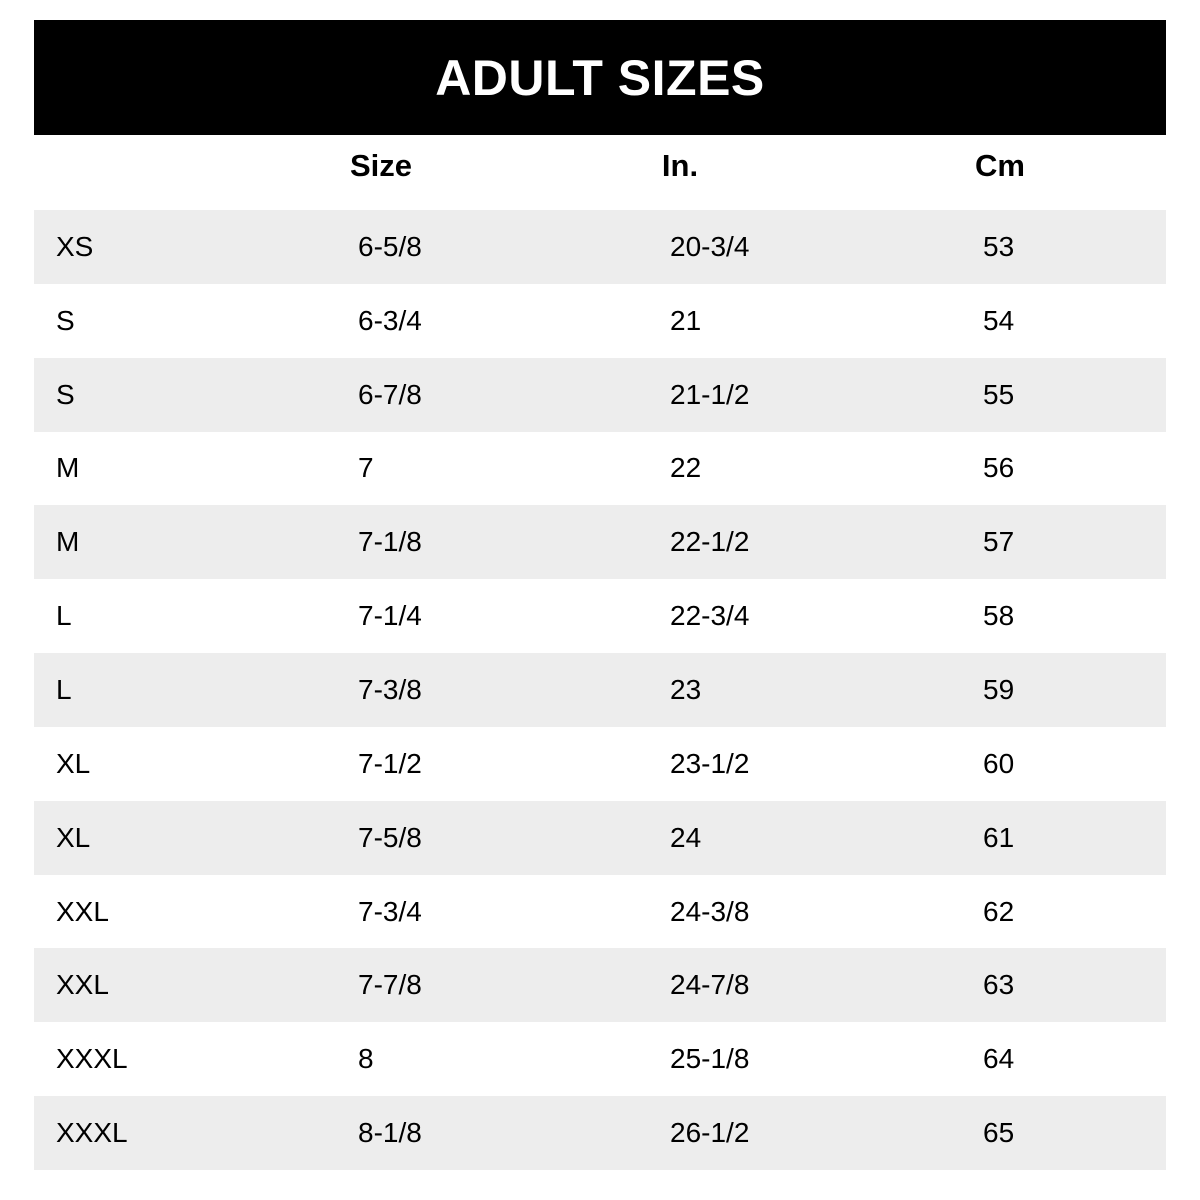 Image resolution: width=1200 pixels, height=1200 pixels. I want to click on table-row: M 7-1/8 22-1/2 57, so click(600, 542).